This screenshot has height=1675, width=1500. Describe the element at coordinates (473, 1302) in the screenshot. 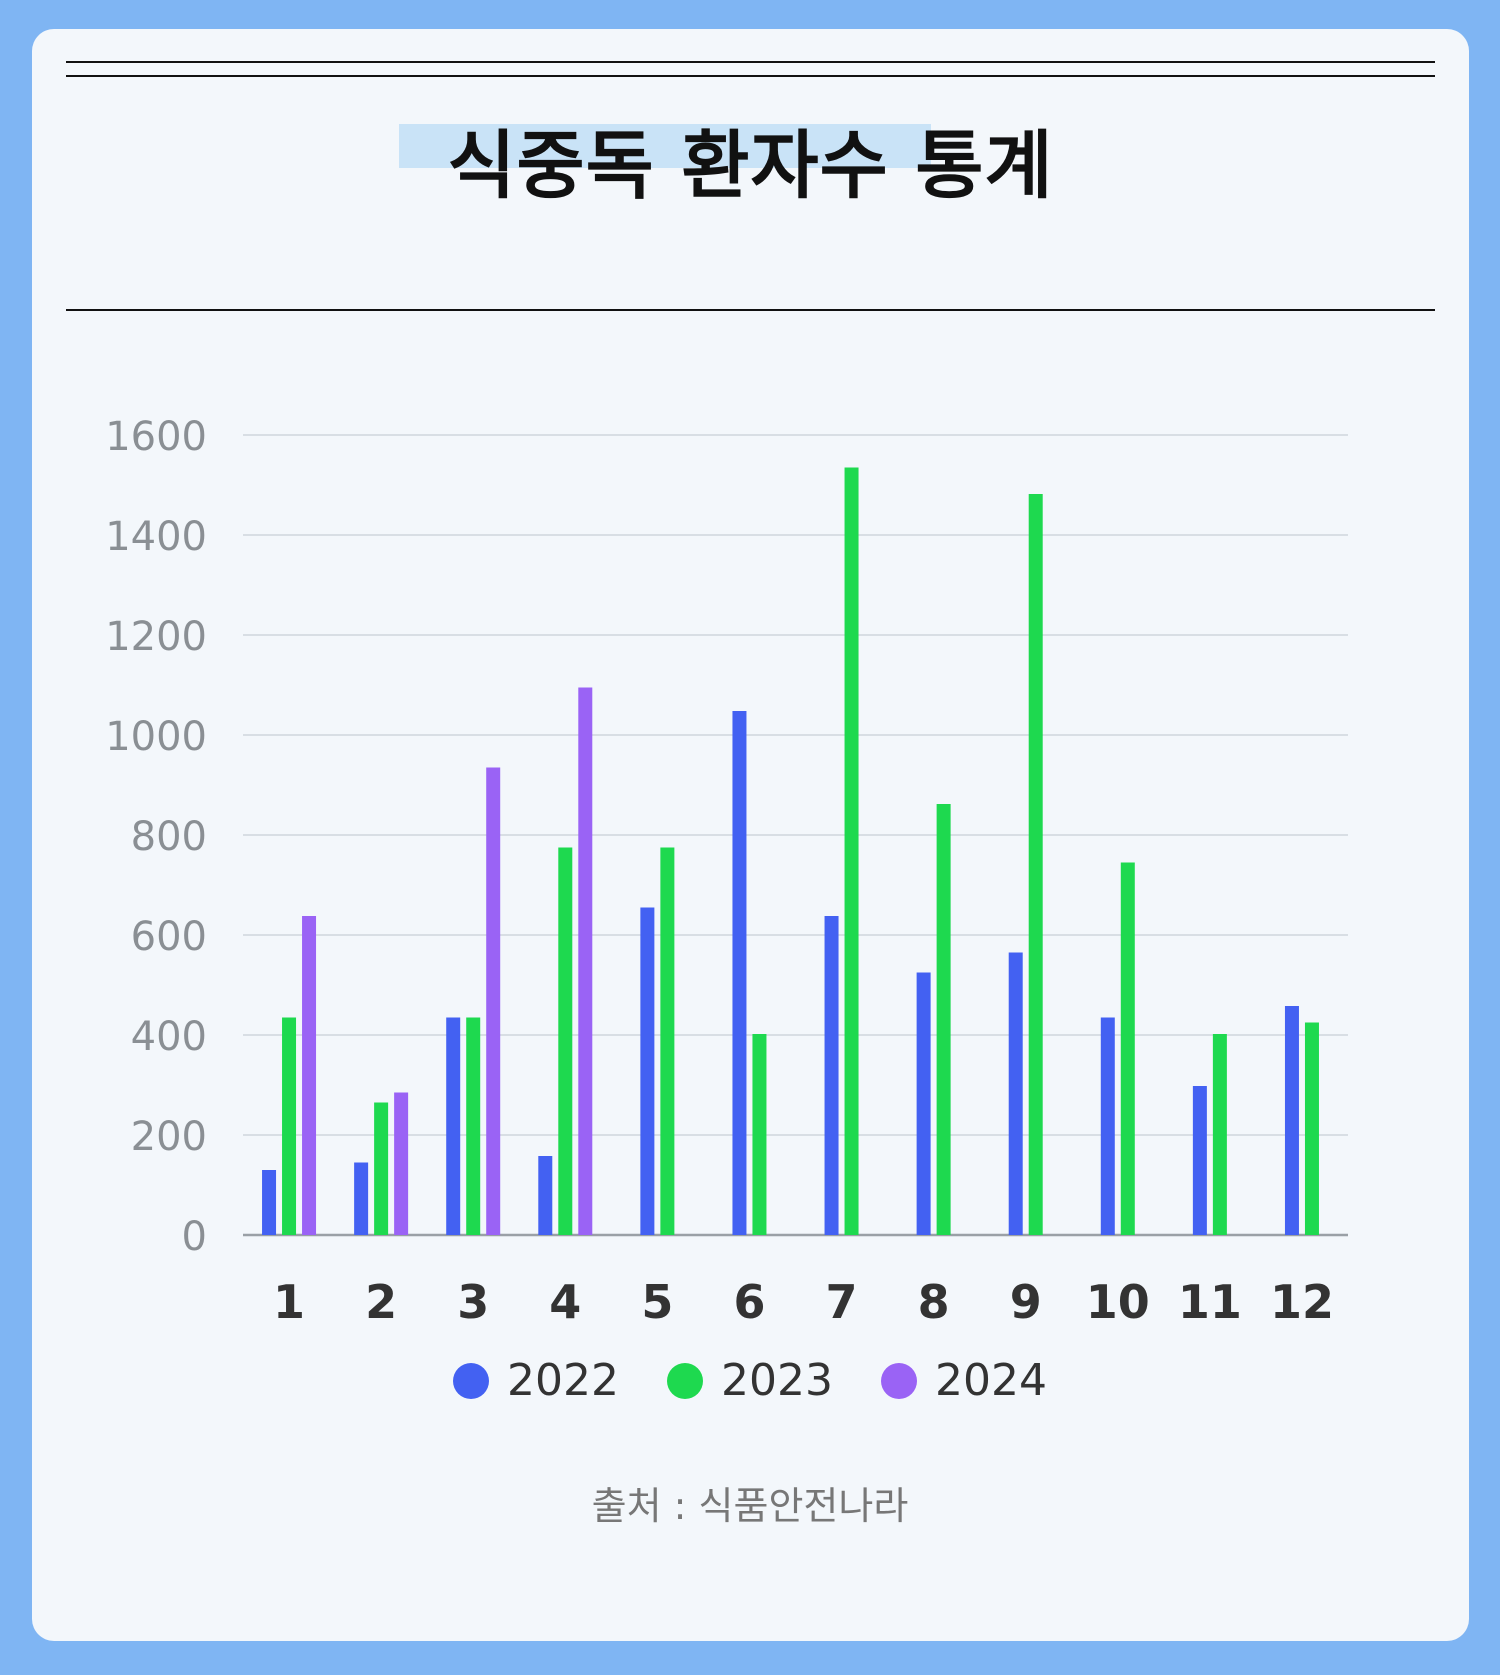

I see `x-tick-label: 3` at that location.